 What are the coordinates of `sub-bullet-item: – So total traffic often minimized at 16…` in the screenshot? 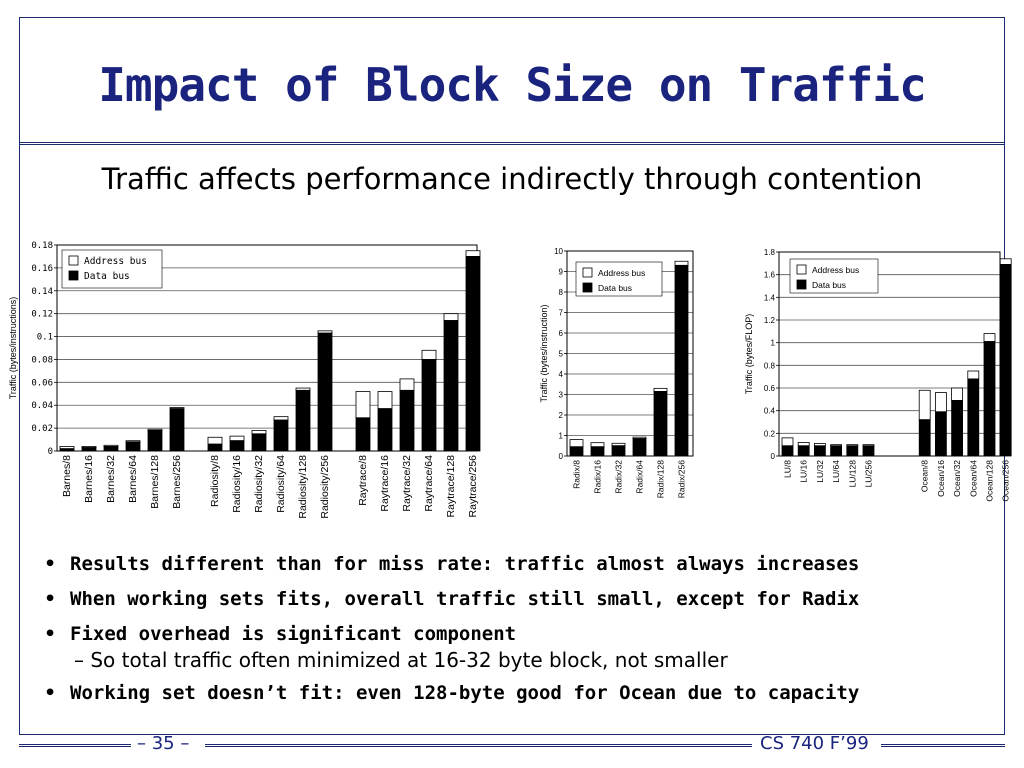 It's located at (524, 662).